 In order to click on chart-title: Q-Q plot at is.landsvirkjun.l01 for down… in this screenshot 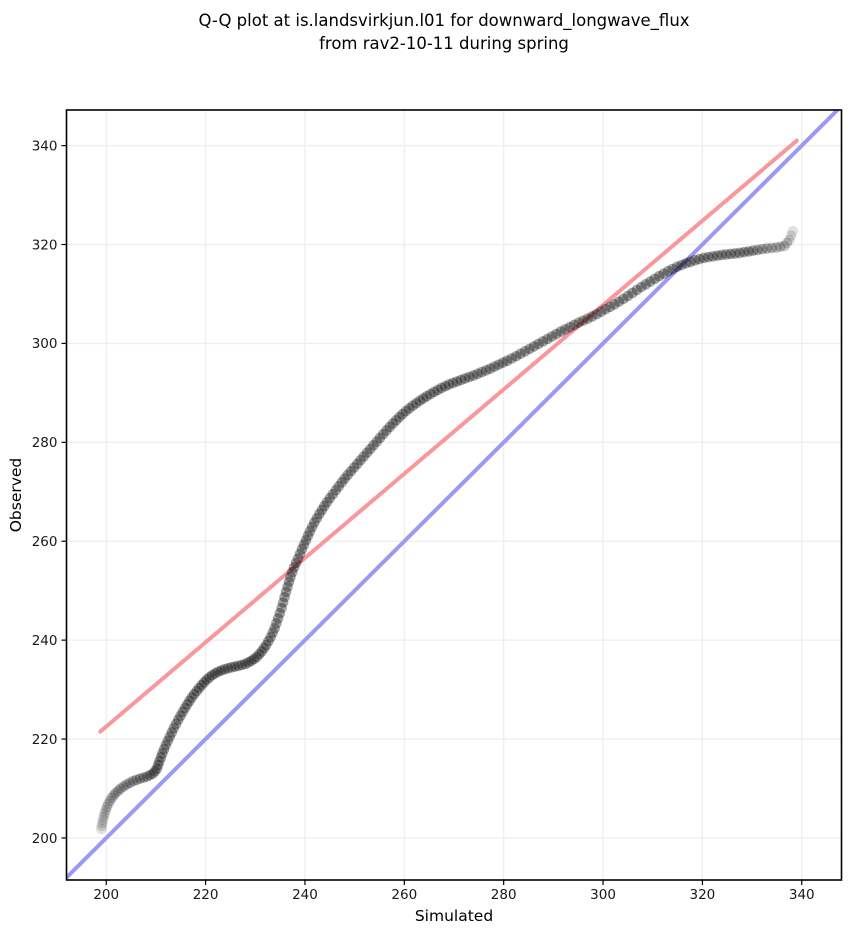, I will do `click(444, 32)`.